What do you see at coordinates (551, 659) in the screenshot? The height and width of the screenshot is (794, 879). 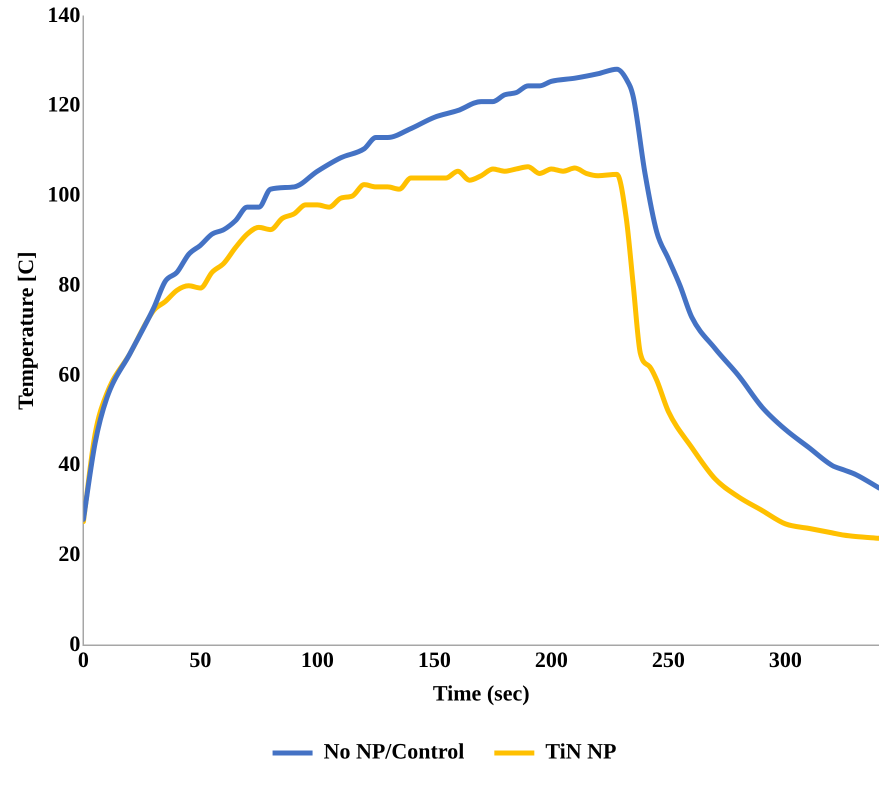 I see `x-tick-label: 200` at bounding box center [551, 659].